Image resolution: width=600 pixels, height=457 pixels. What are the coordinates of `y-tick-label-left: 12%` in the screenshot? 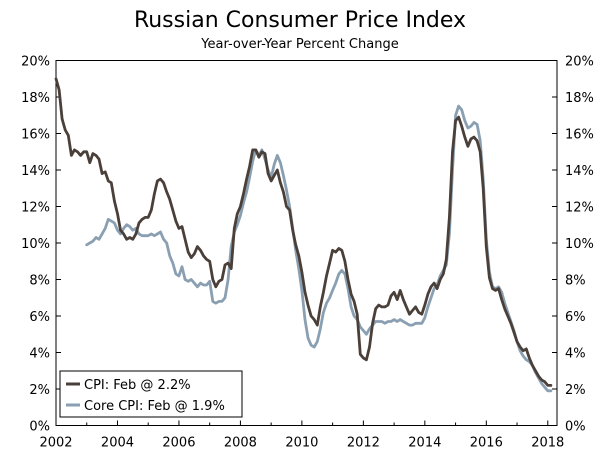 It's located at (35, 208).